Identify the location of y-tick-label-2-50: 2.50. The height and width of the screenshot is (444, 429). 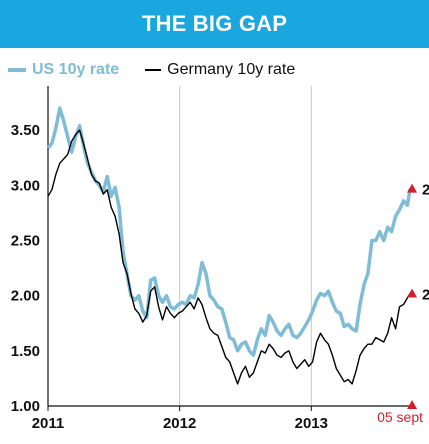
(25, 240).